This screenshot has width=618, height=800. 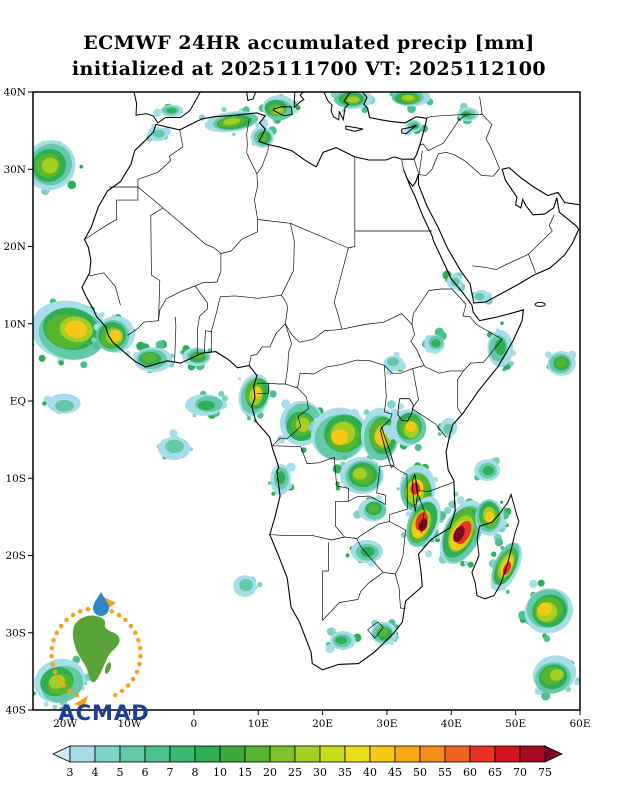 I want to click on lat-tick-label: 40S, so click(x=15, y=711).